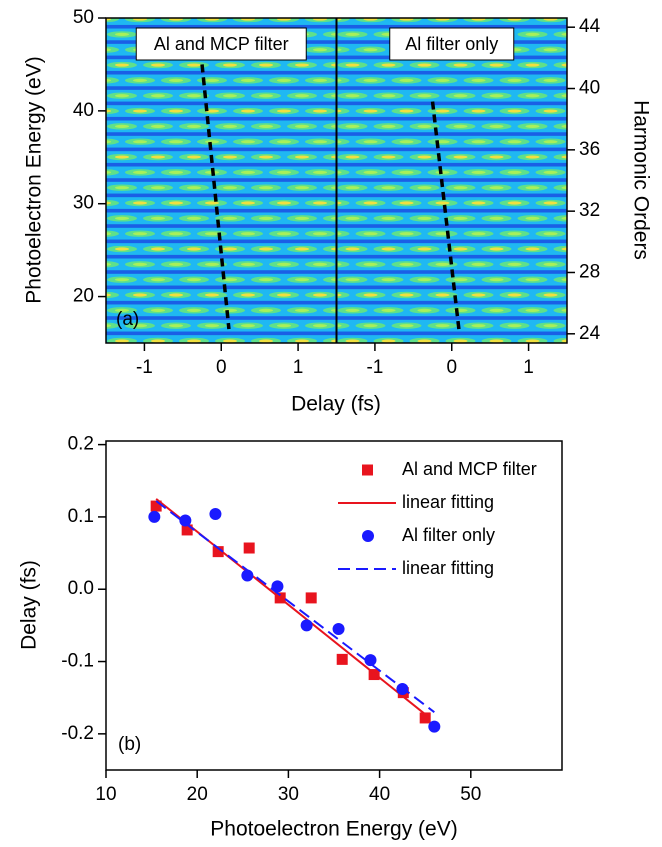 This screenshot has height=847, width=662. Describe the element at coordinates (333, 829) in the screenshot. I see `x-axis-title: Photoelectron Energy (eV)` at that location.